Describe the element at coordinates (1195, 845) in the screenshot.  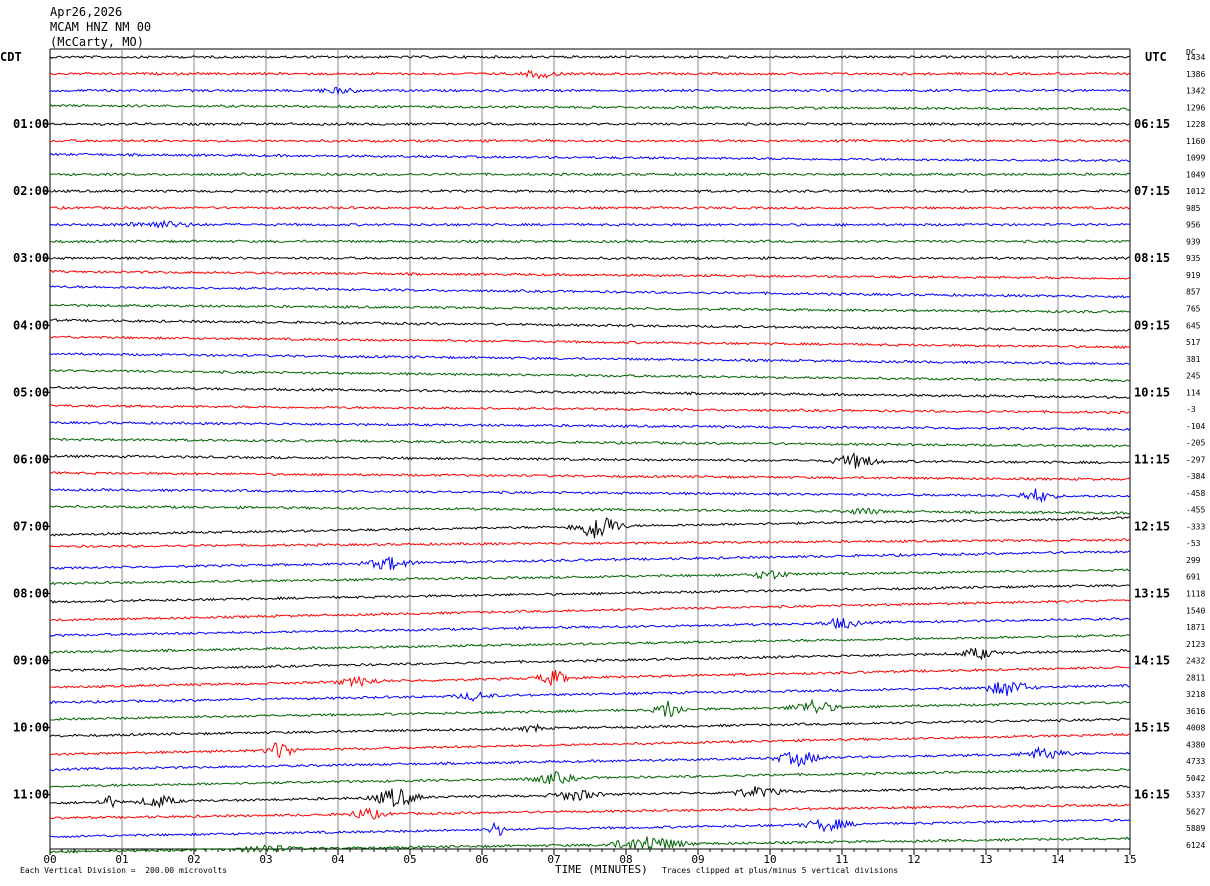
I see `dc-value-label: 6124` at that location.